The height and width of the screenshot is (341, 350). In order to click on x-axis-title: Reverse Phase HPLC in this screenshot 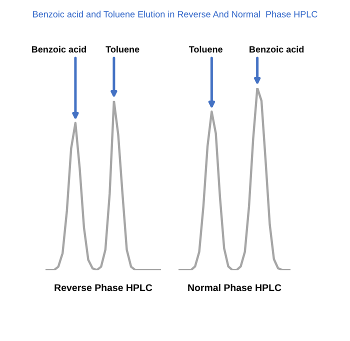, I will do `click(103, 288)`.